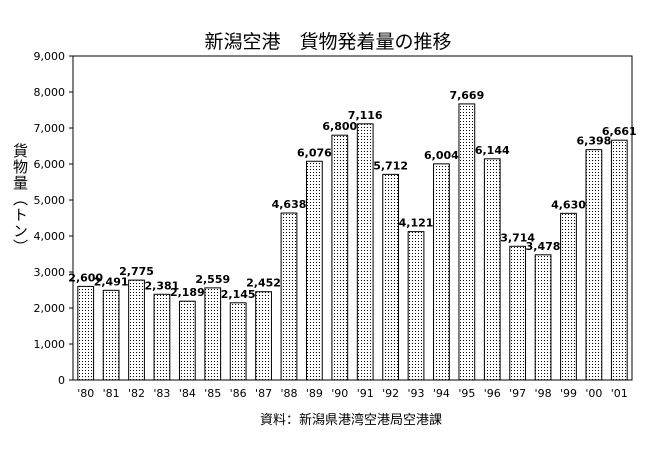  I want to click on y-tick-label: 6,000, so click(50, 164).